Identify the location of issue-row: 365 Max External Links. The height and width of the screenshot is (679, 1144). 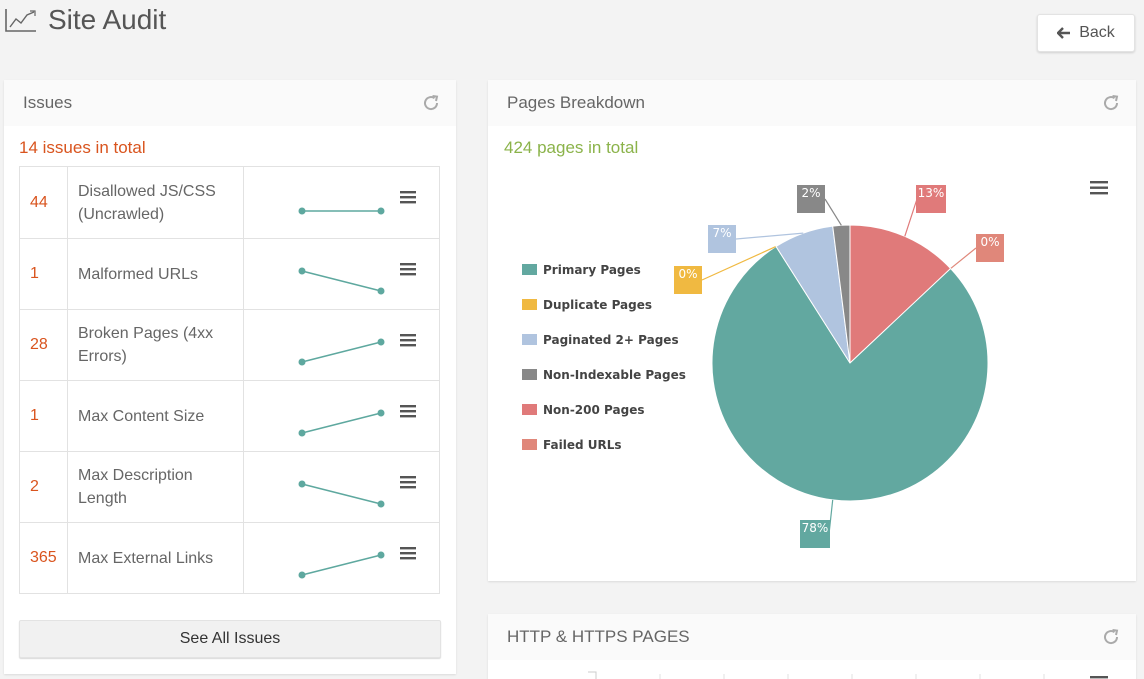
(229, 557).